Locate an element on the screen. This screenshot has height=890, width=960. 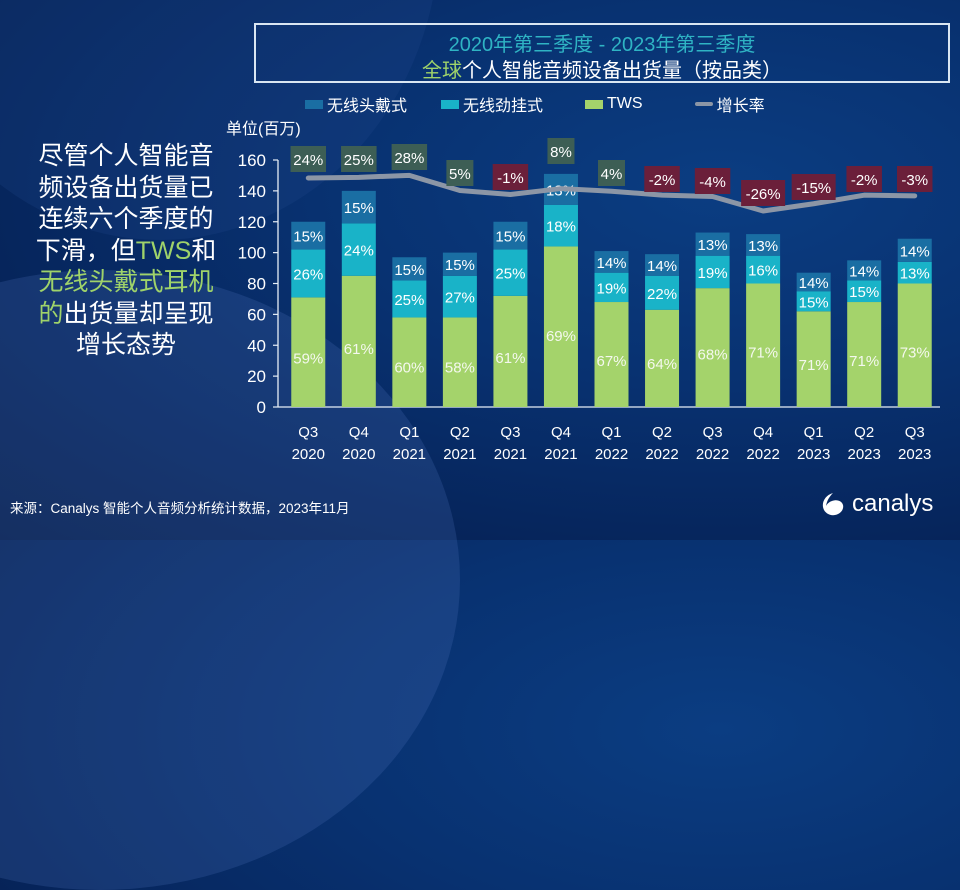
bar-data-label: 22% is located at coordinates (662, 294).